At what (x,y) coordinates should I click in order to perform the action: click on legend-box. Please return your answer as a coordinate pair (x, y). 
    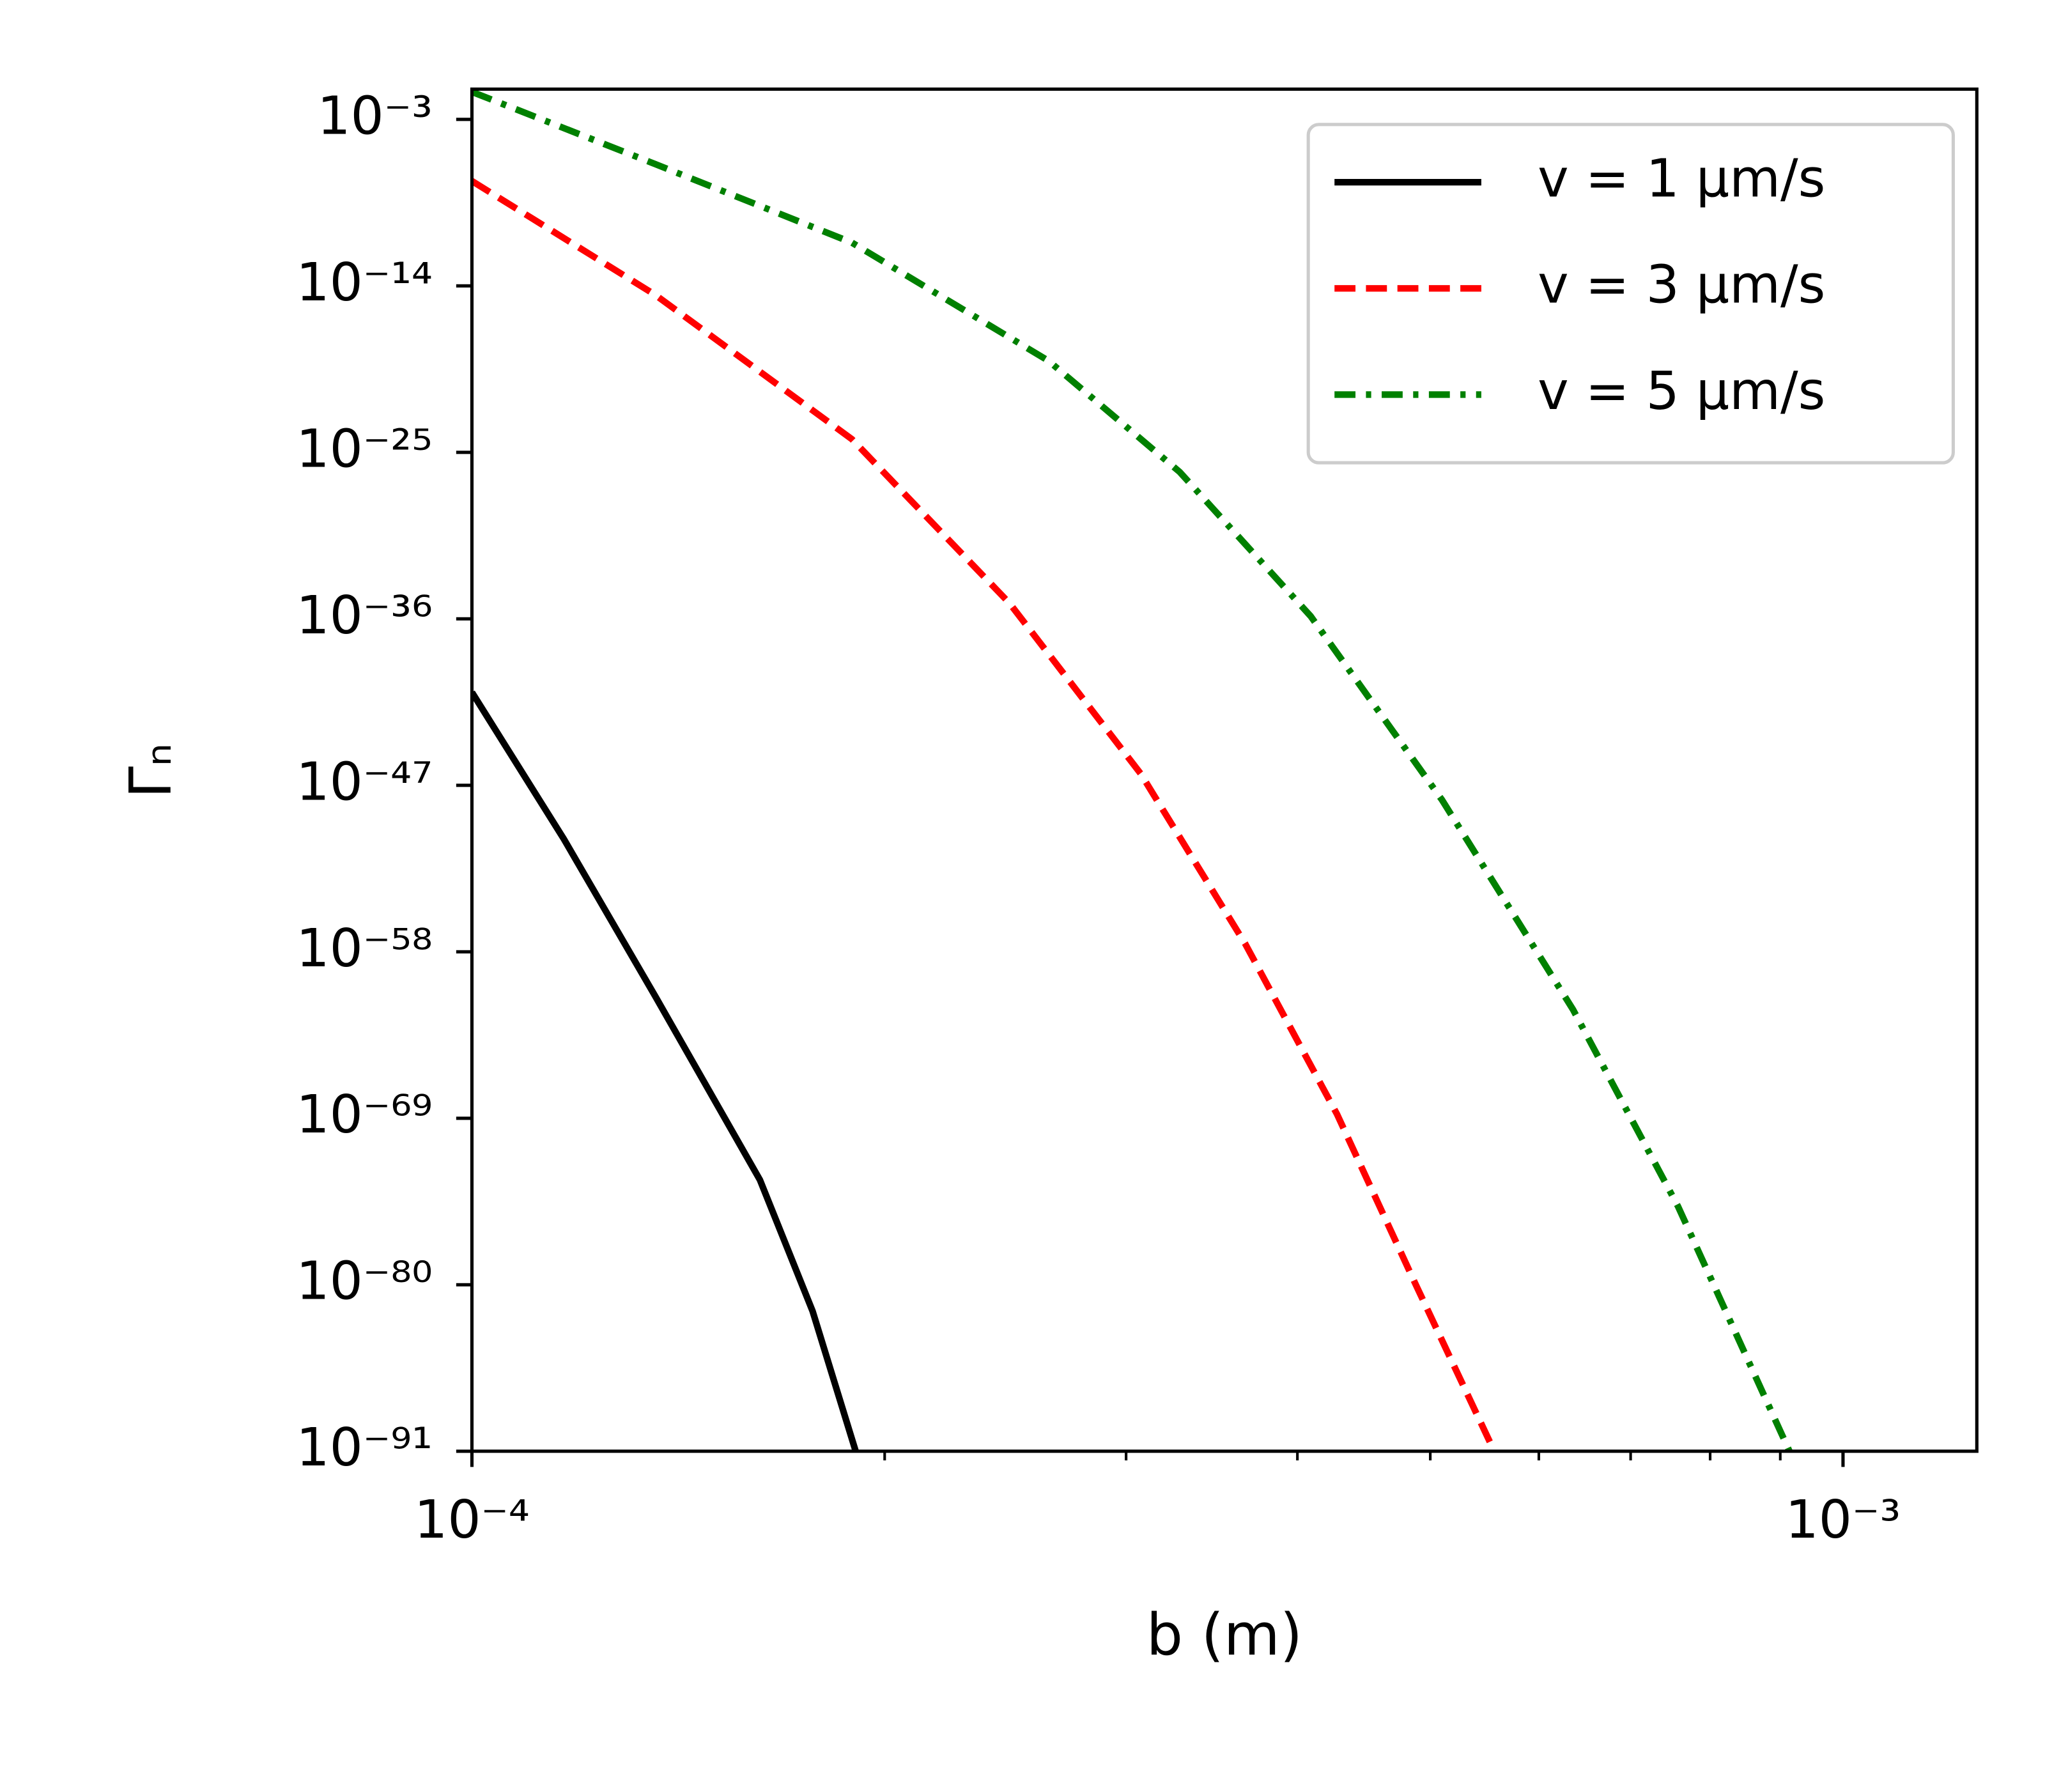
    Looking at the image, I should click on (1630, 294).